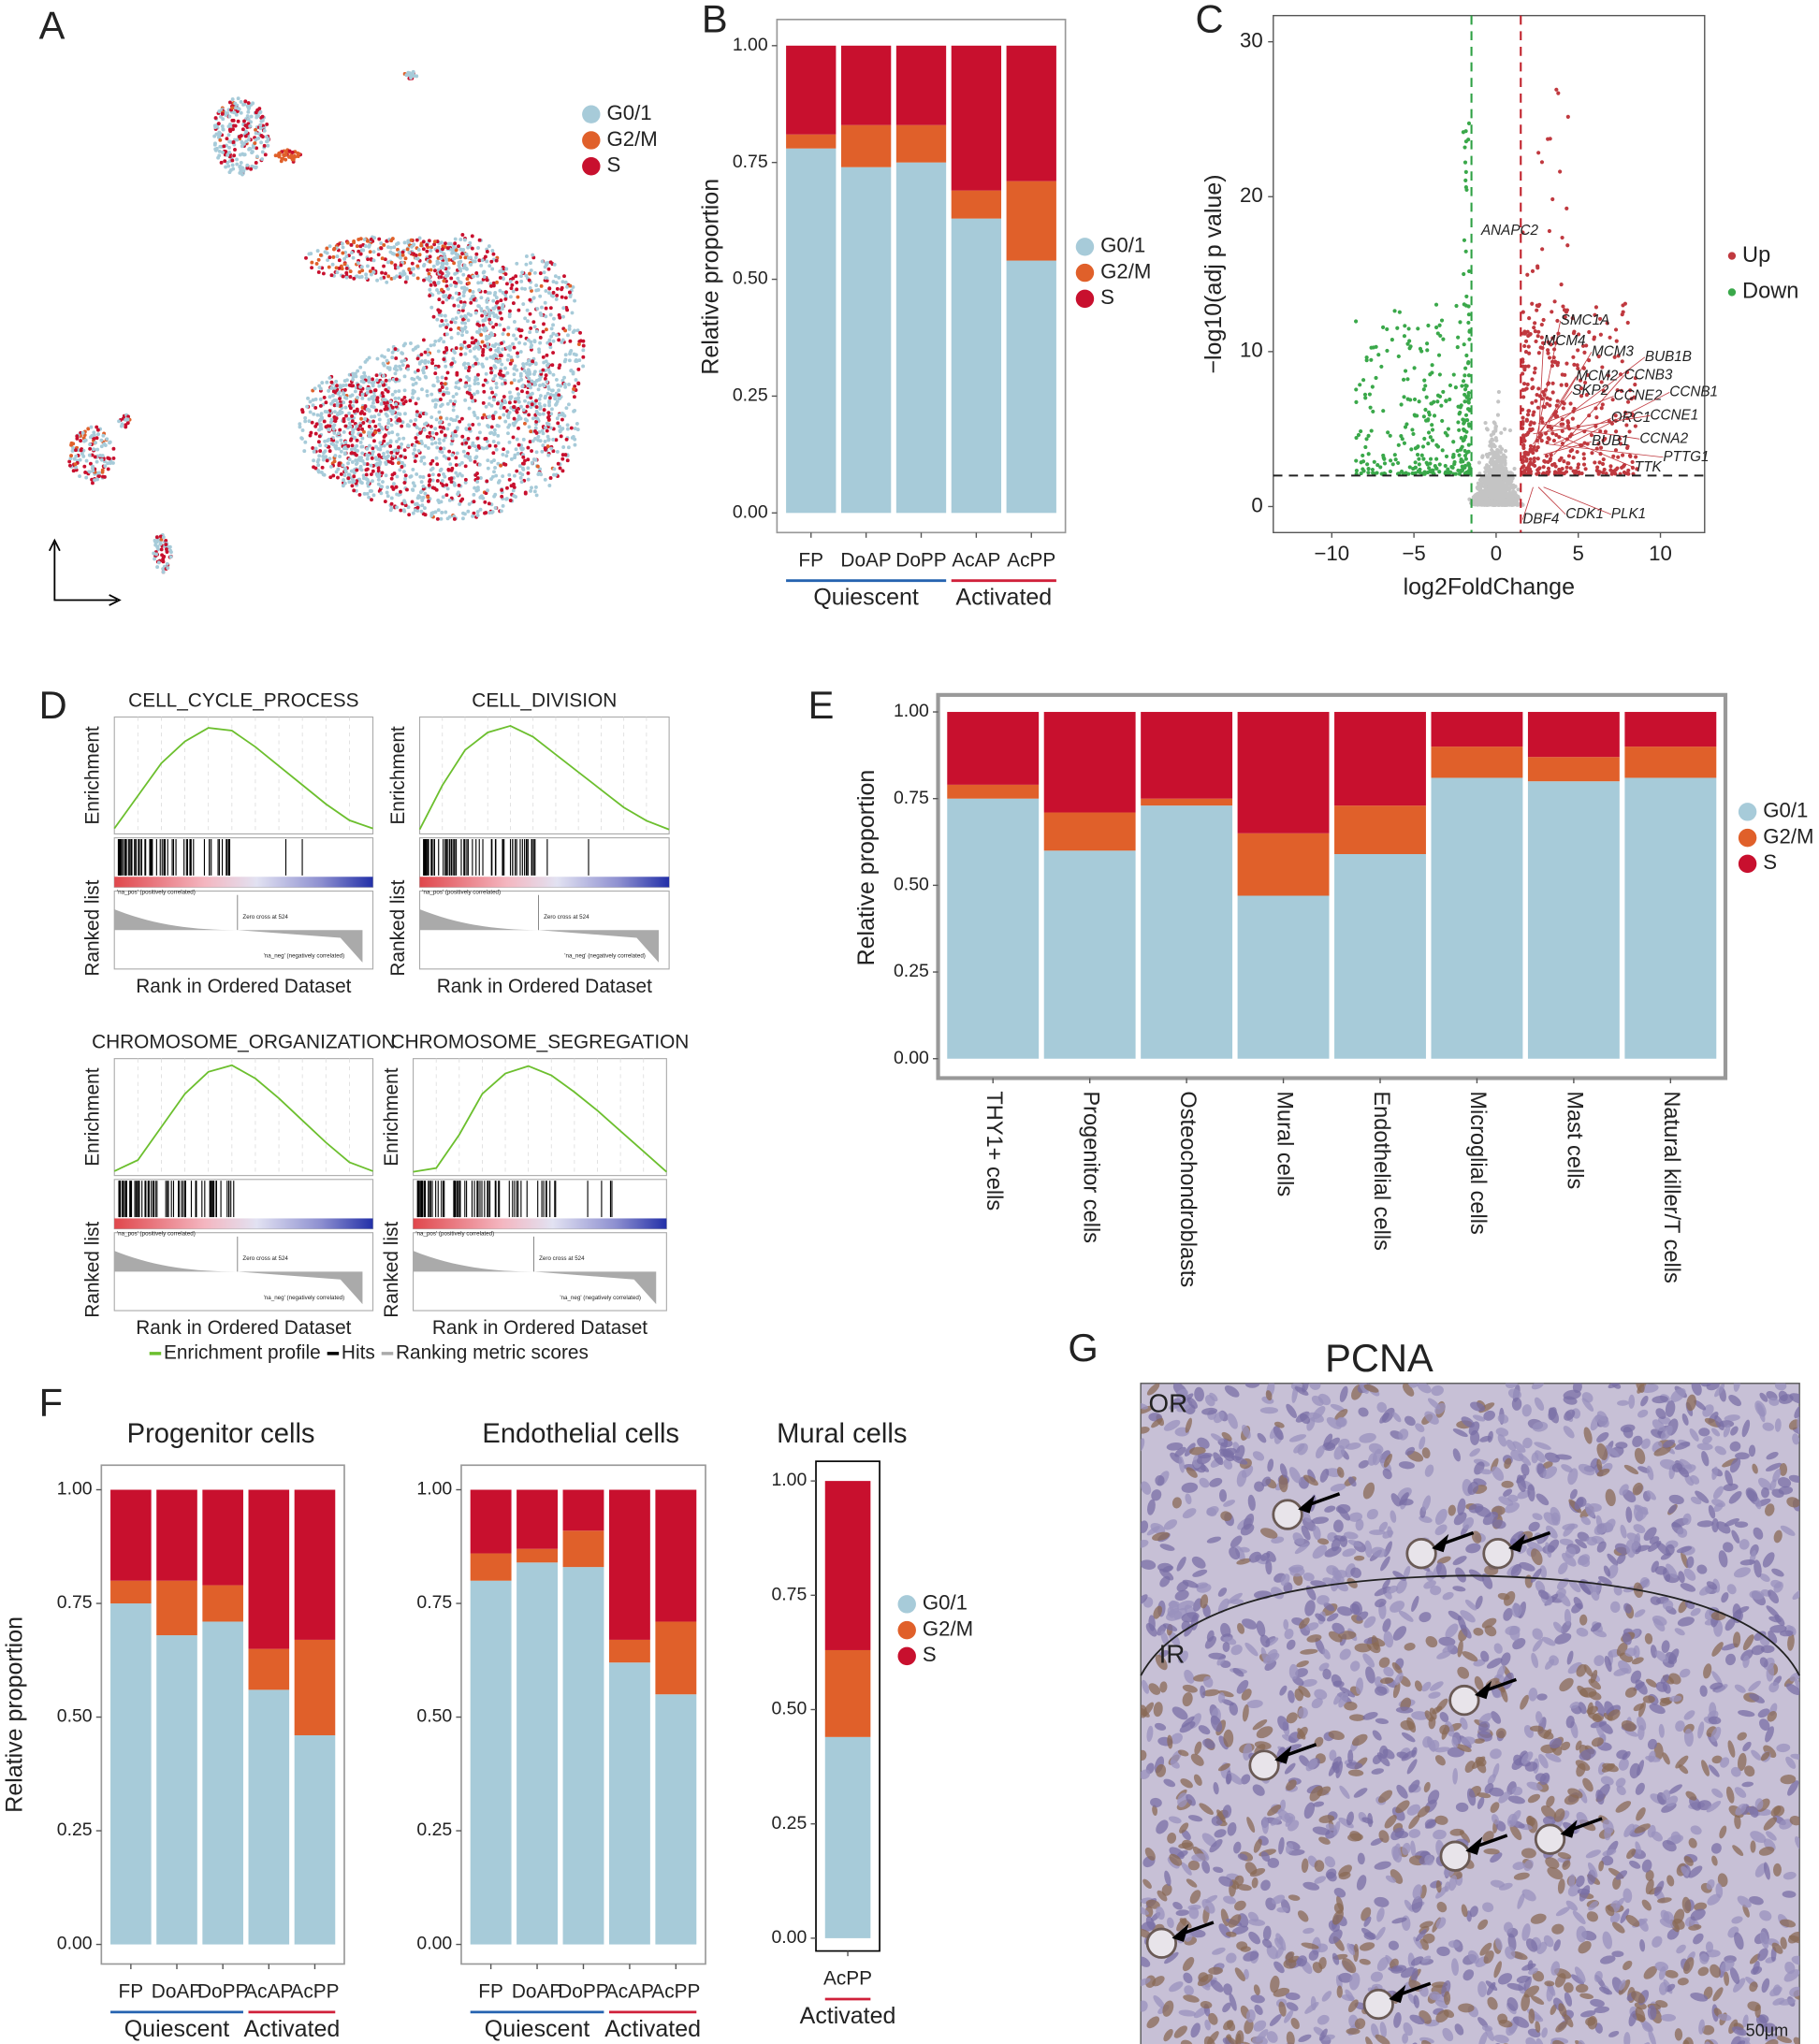 The width and height of the screenshot is (1819, 2044). I want to click on legend-label: G2/M, so click(1125, 271).